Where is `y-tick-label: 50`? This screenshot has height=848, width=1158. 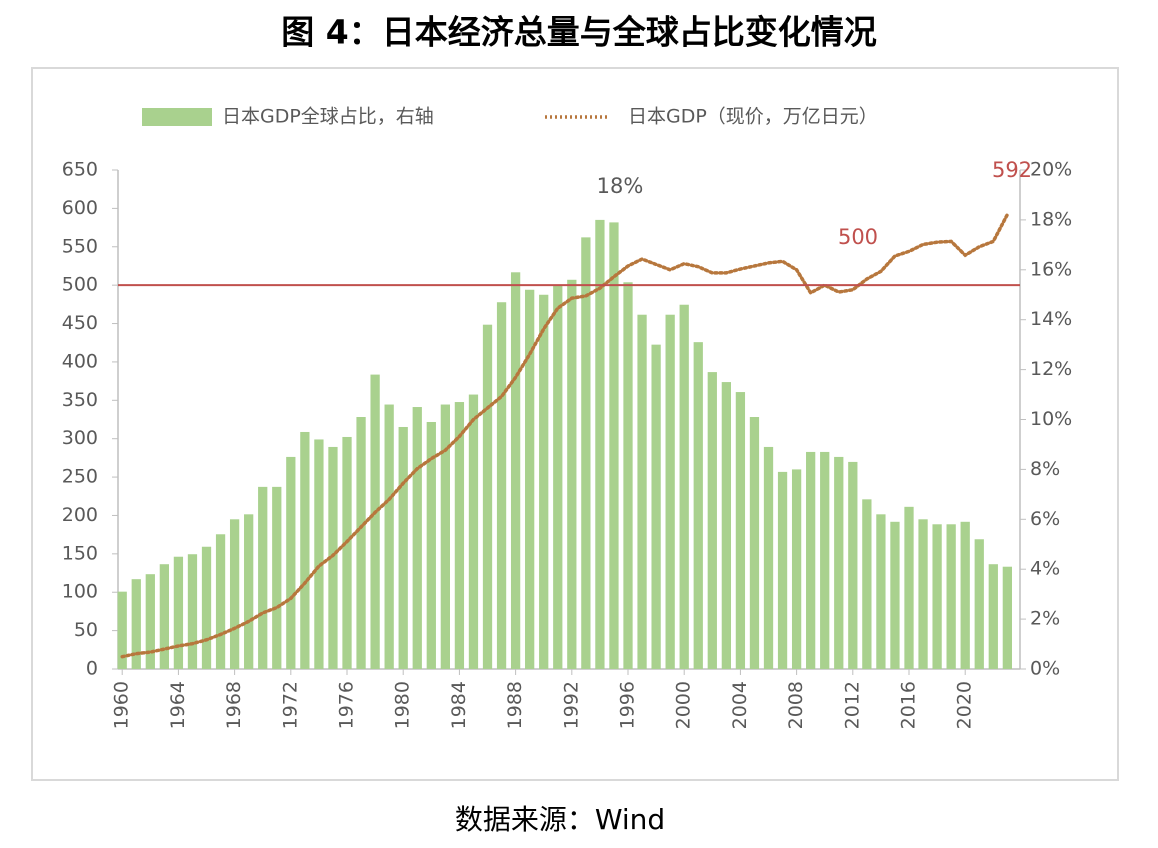 y-tick-label: 50 is located at coordinates (86, 630).